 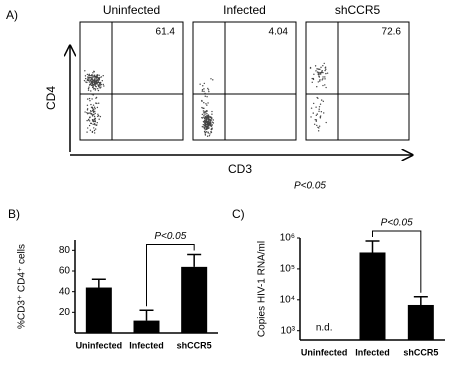 I want to click on y-label: CD4, so click(x=51, y=98).